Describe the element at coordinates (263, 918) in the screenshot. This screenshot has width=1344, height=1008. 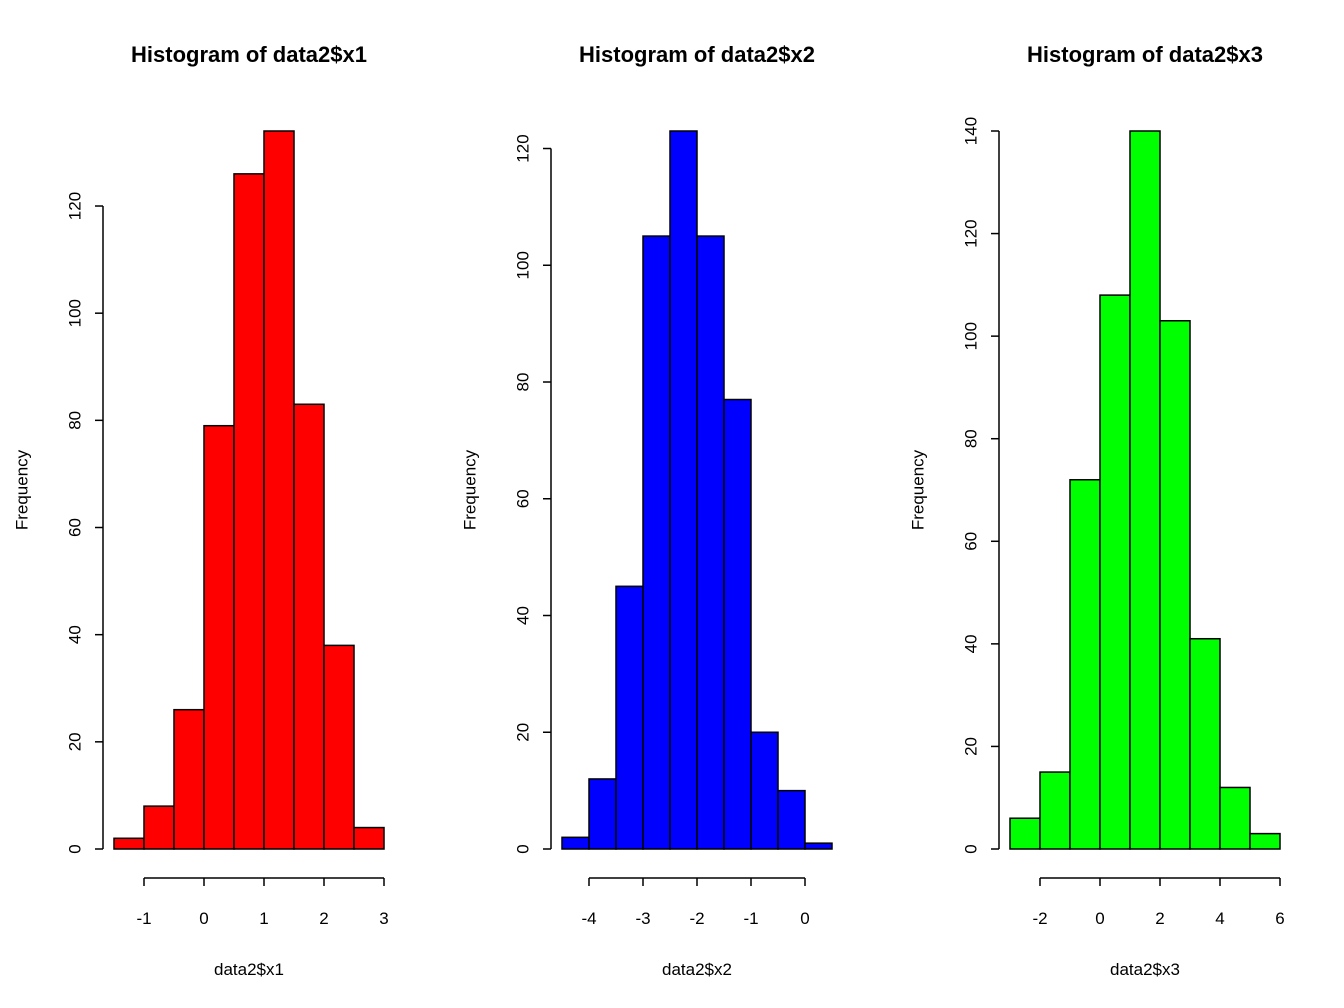
I see `x-tick-label: 1` at that location.